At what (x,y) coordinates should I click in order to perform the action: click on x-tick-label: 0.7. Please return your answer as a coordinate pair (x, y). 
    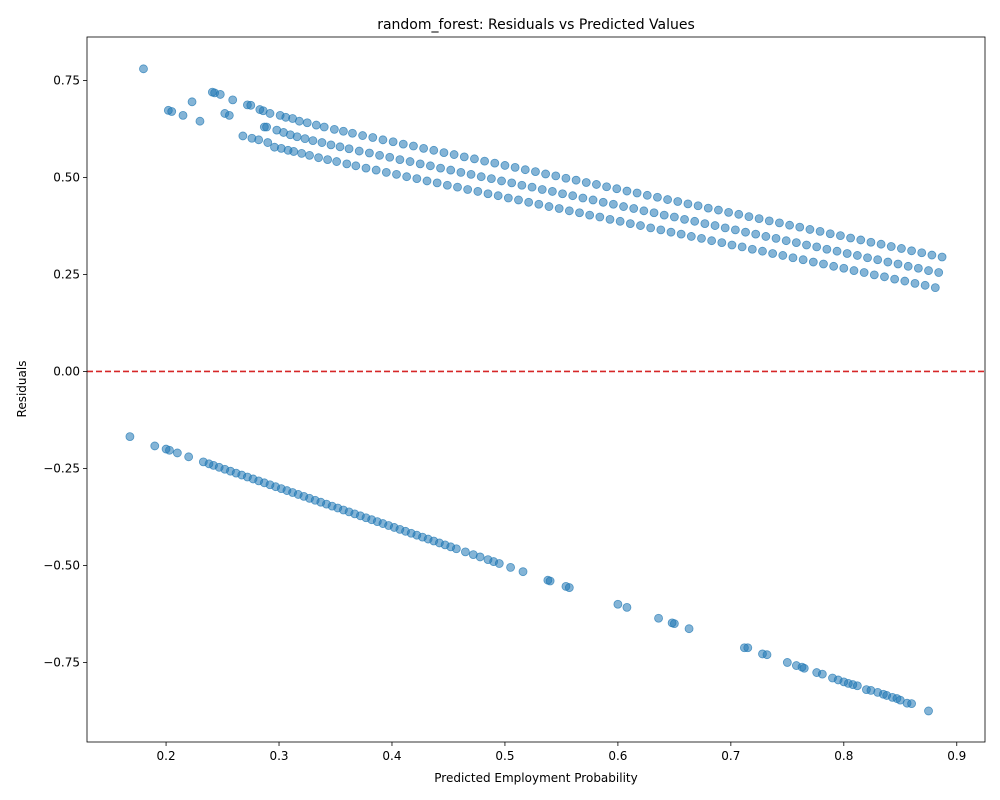
    Looking at the image, I should click on (730, 756).